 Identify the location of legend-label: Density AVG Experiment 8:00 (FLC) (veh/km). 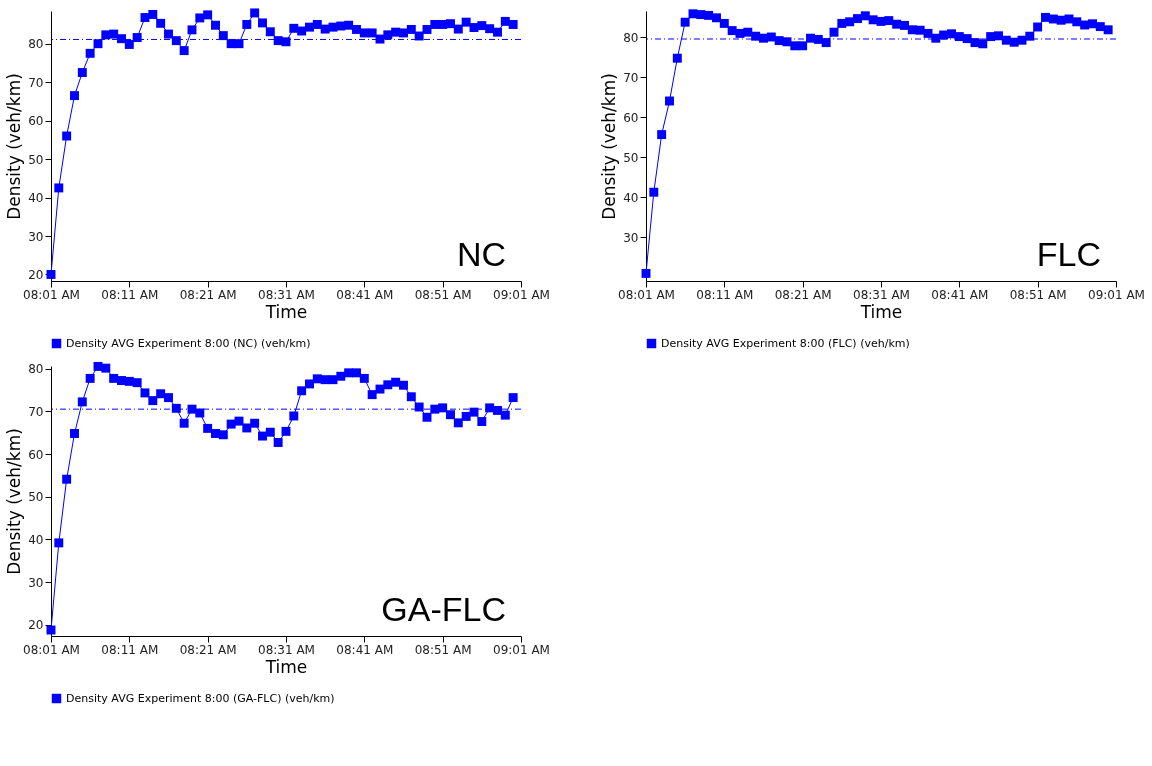
(785, 343).